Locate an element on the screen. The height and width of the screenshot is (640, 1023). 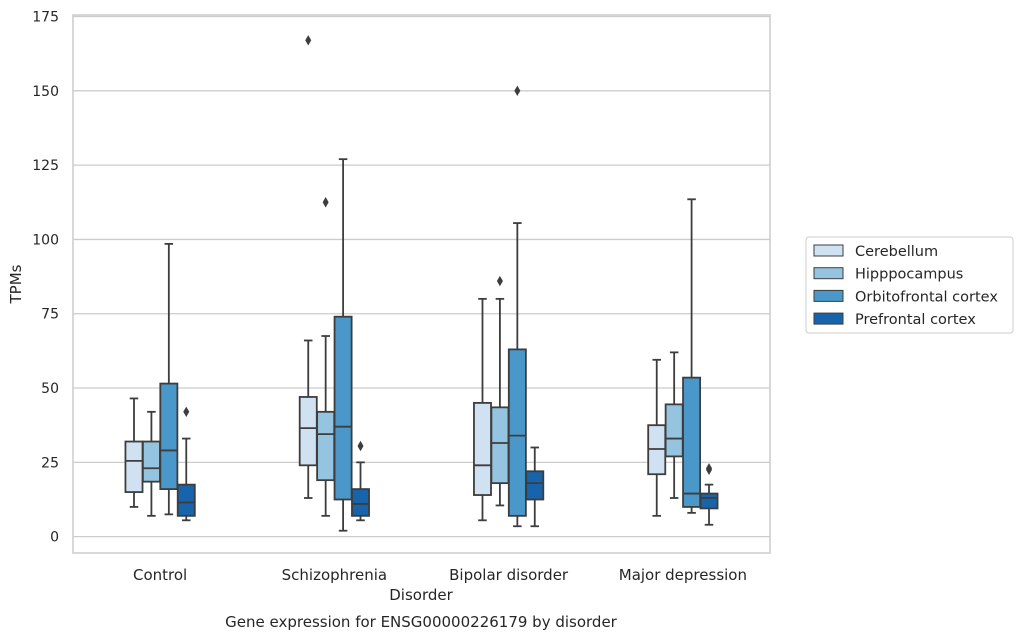
x-tick-label: Control is located at coordinates (160, 575).